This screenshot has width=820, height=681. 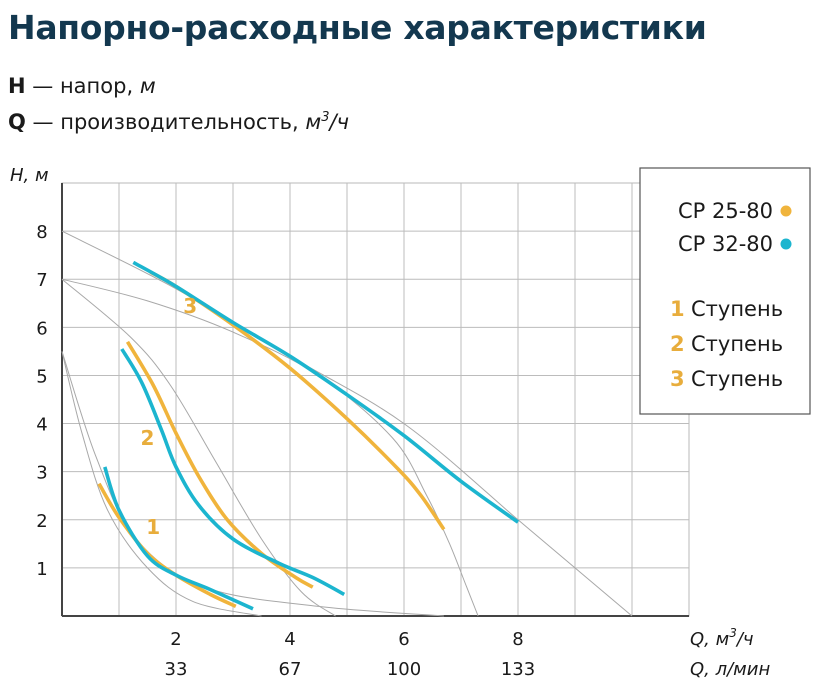 What do you see at coordinates (41, 376) in the screenshot?
I see `y-tick-label: 5` at bounding box center [41, 376].